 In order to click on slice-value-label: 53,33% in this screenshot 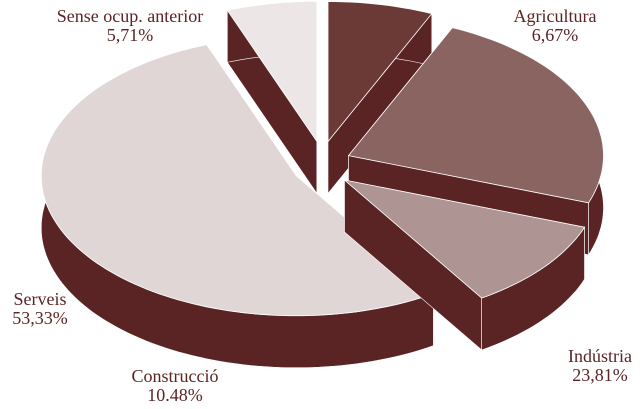, I will do `click(40, 318)`.